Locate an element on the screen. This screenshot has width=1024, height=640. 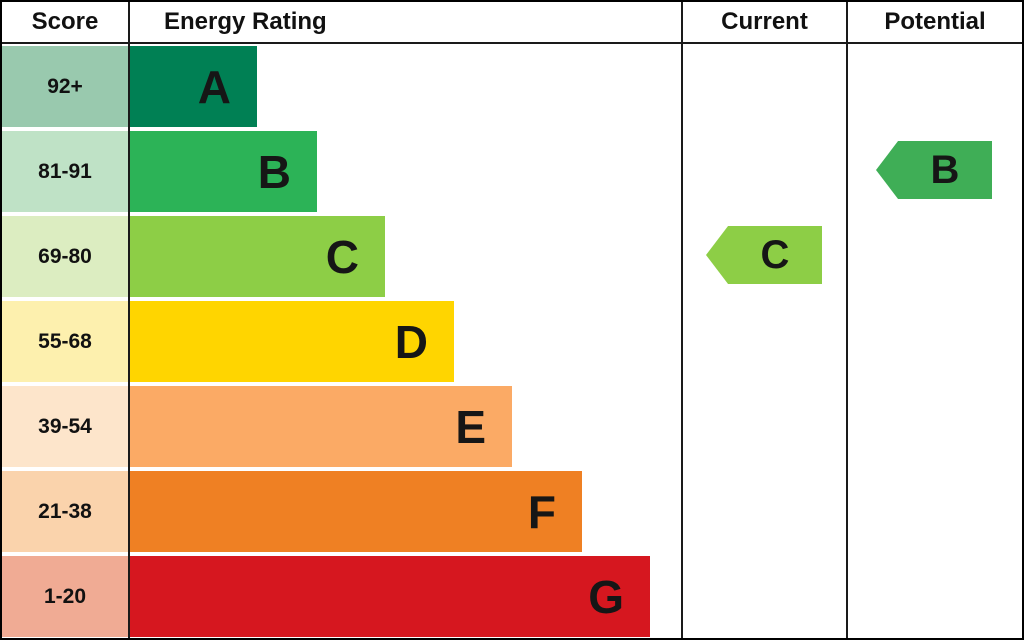
rating-letter: A is located at coordinates (214, 86).